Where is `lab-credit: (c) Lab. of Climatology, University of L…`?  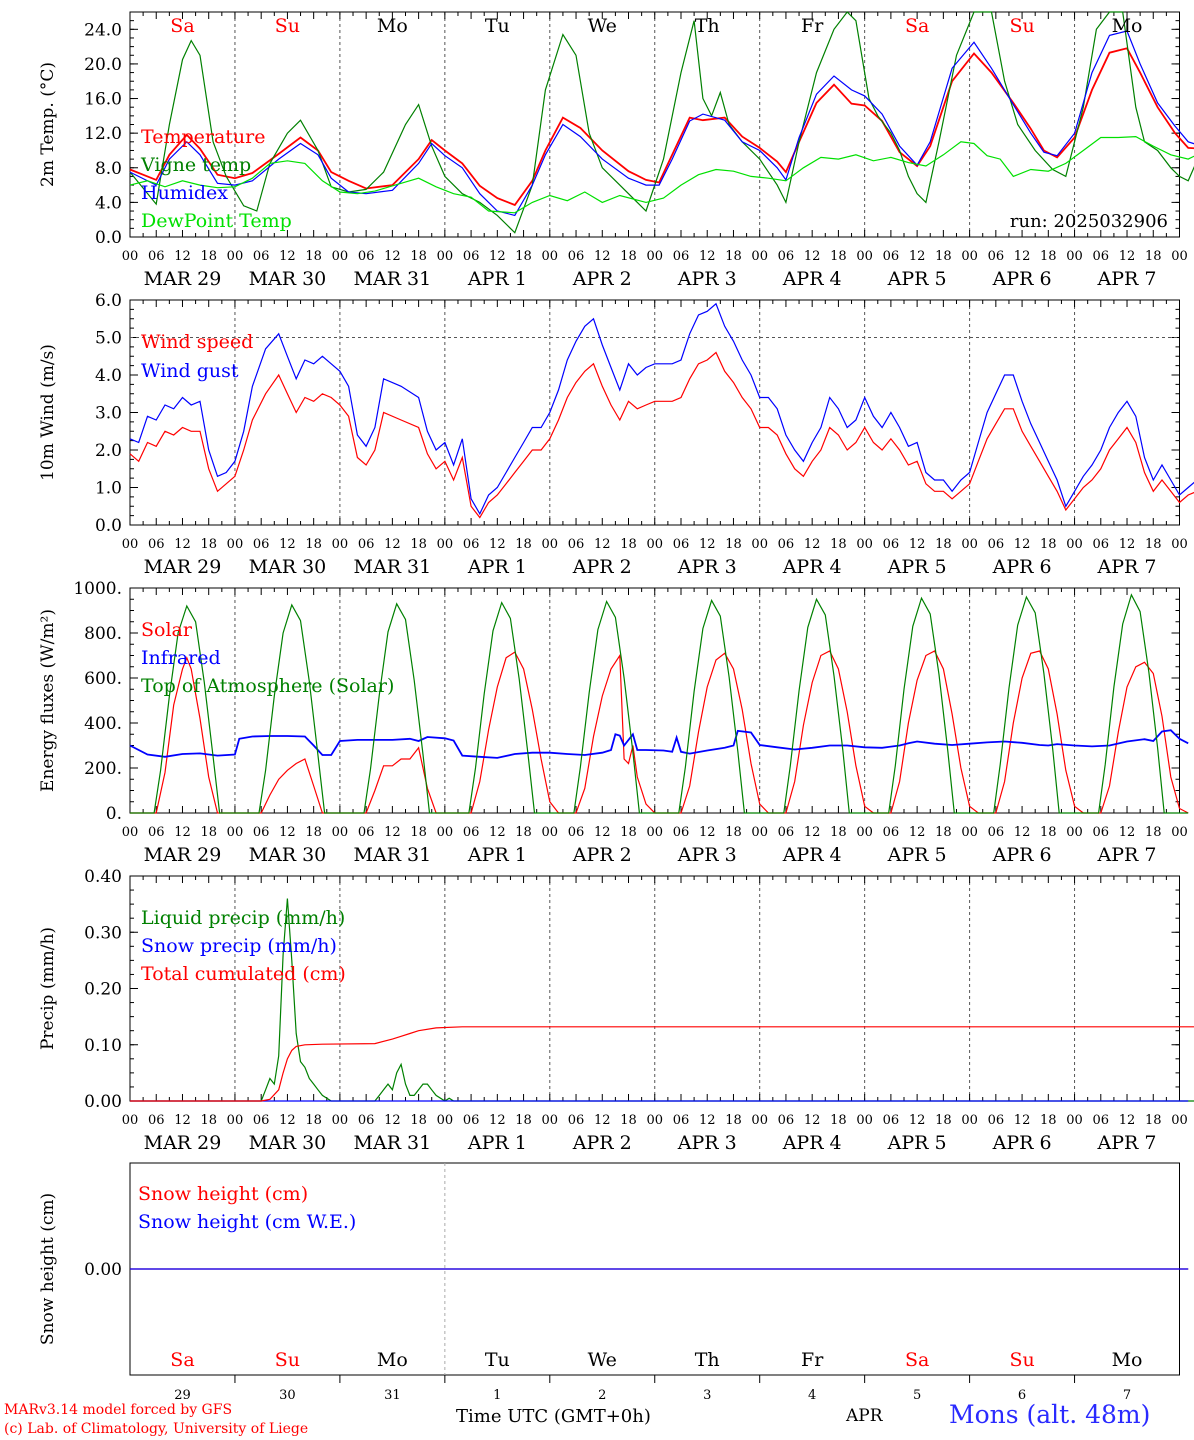
lab-credit: (c) Lab. of Climatology, University of L… is located at coordinates (156, 1429).